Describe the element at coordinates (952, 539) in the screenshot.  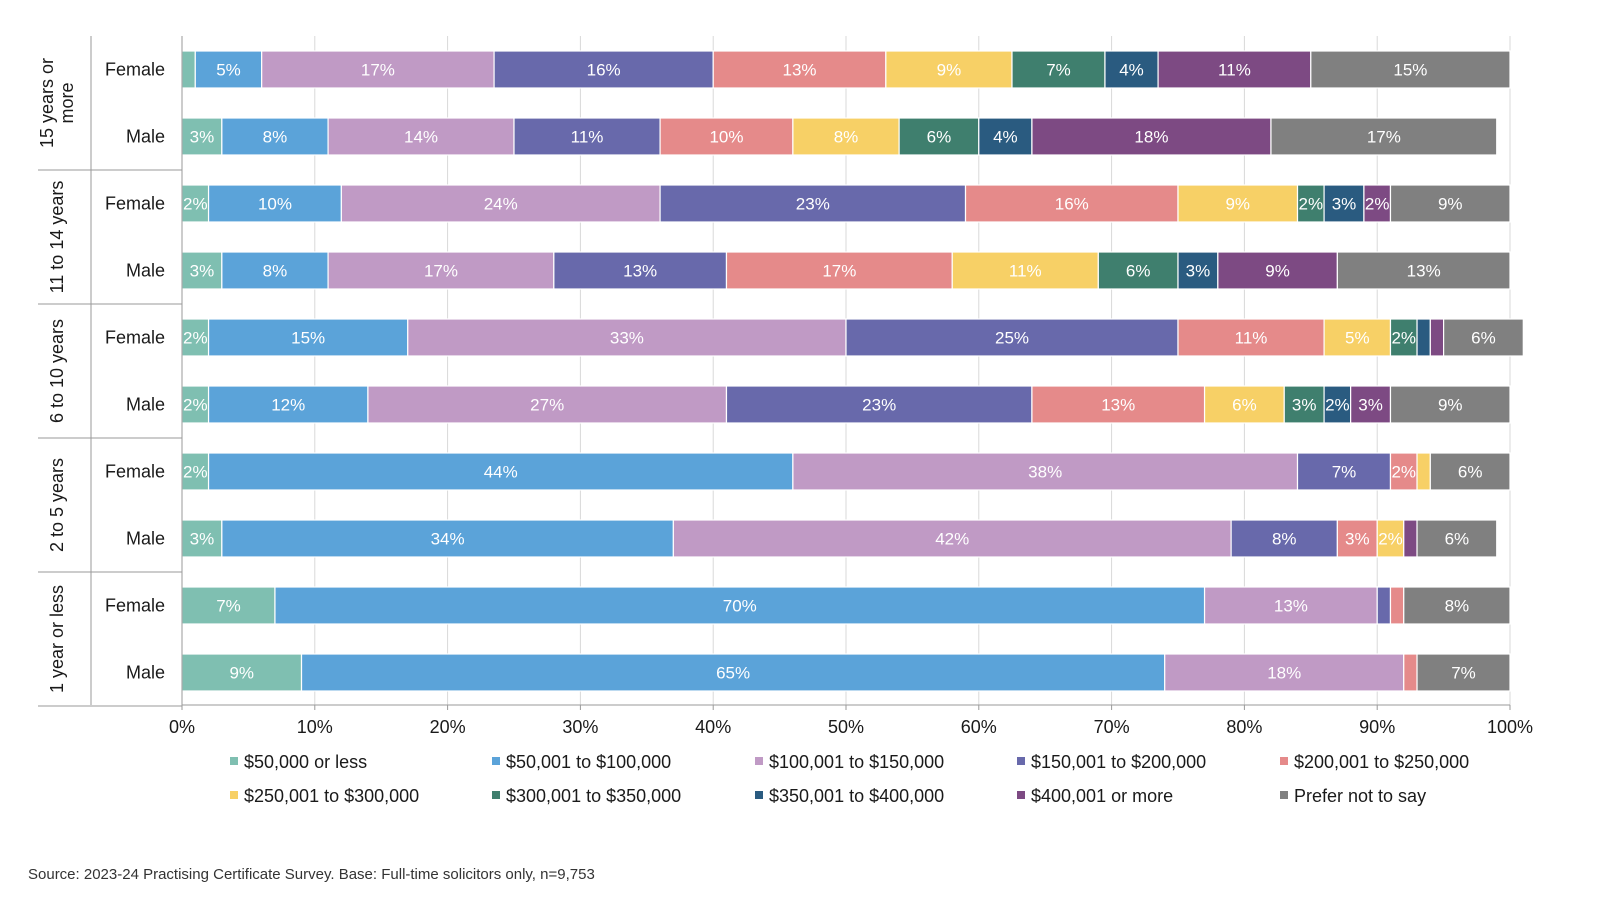
I see `data-label: 42%` at that location.